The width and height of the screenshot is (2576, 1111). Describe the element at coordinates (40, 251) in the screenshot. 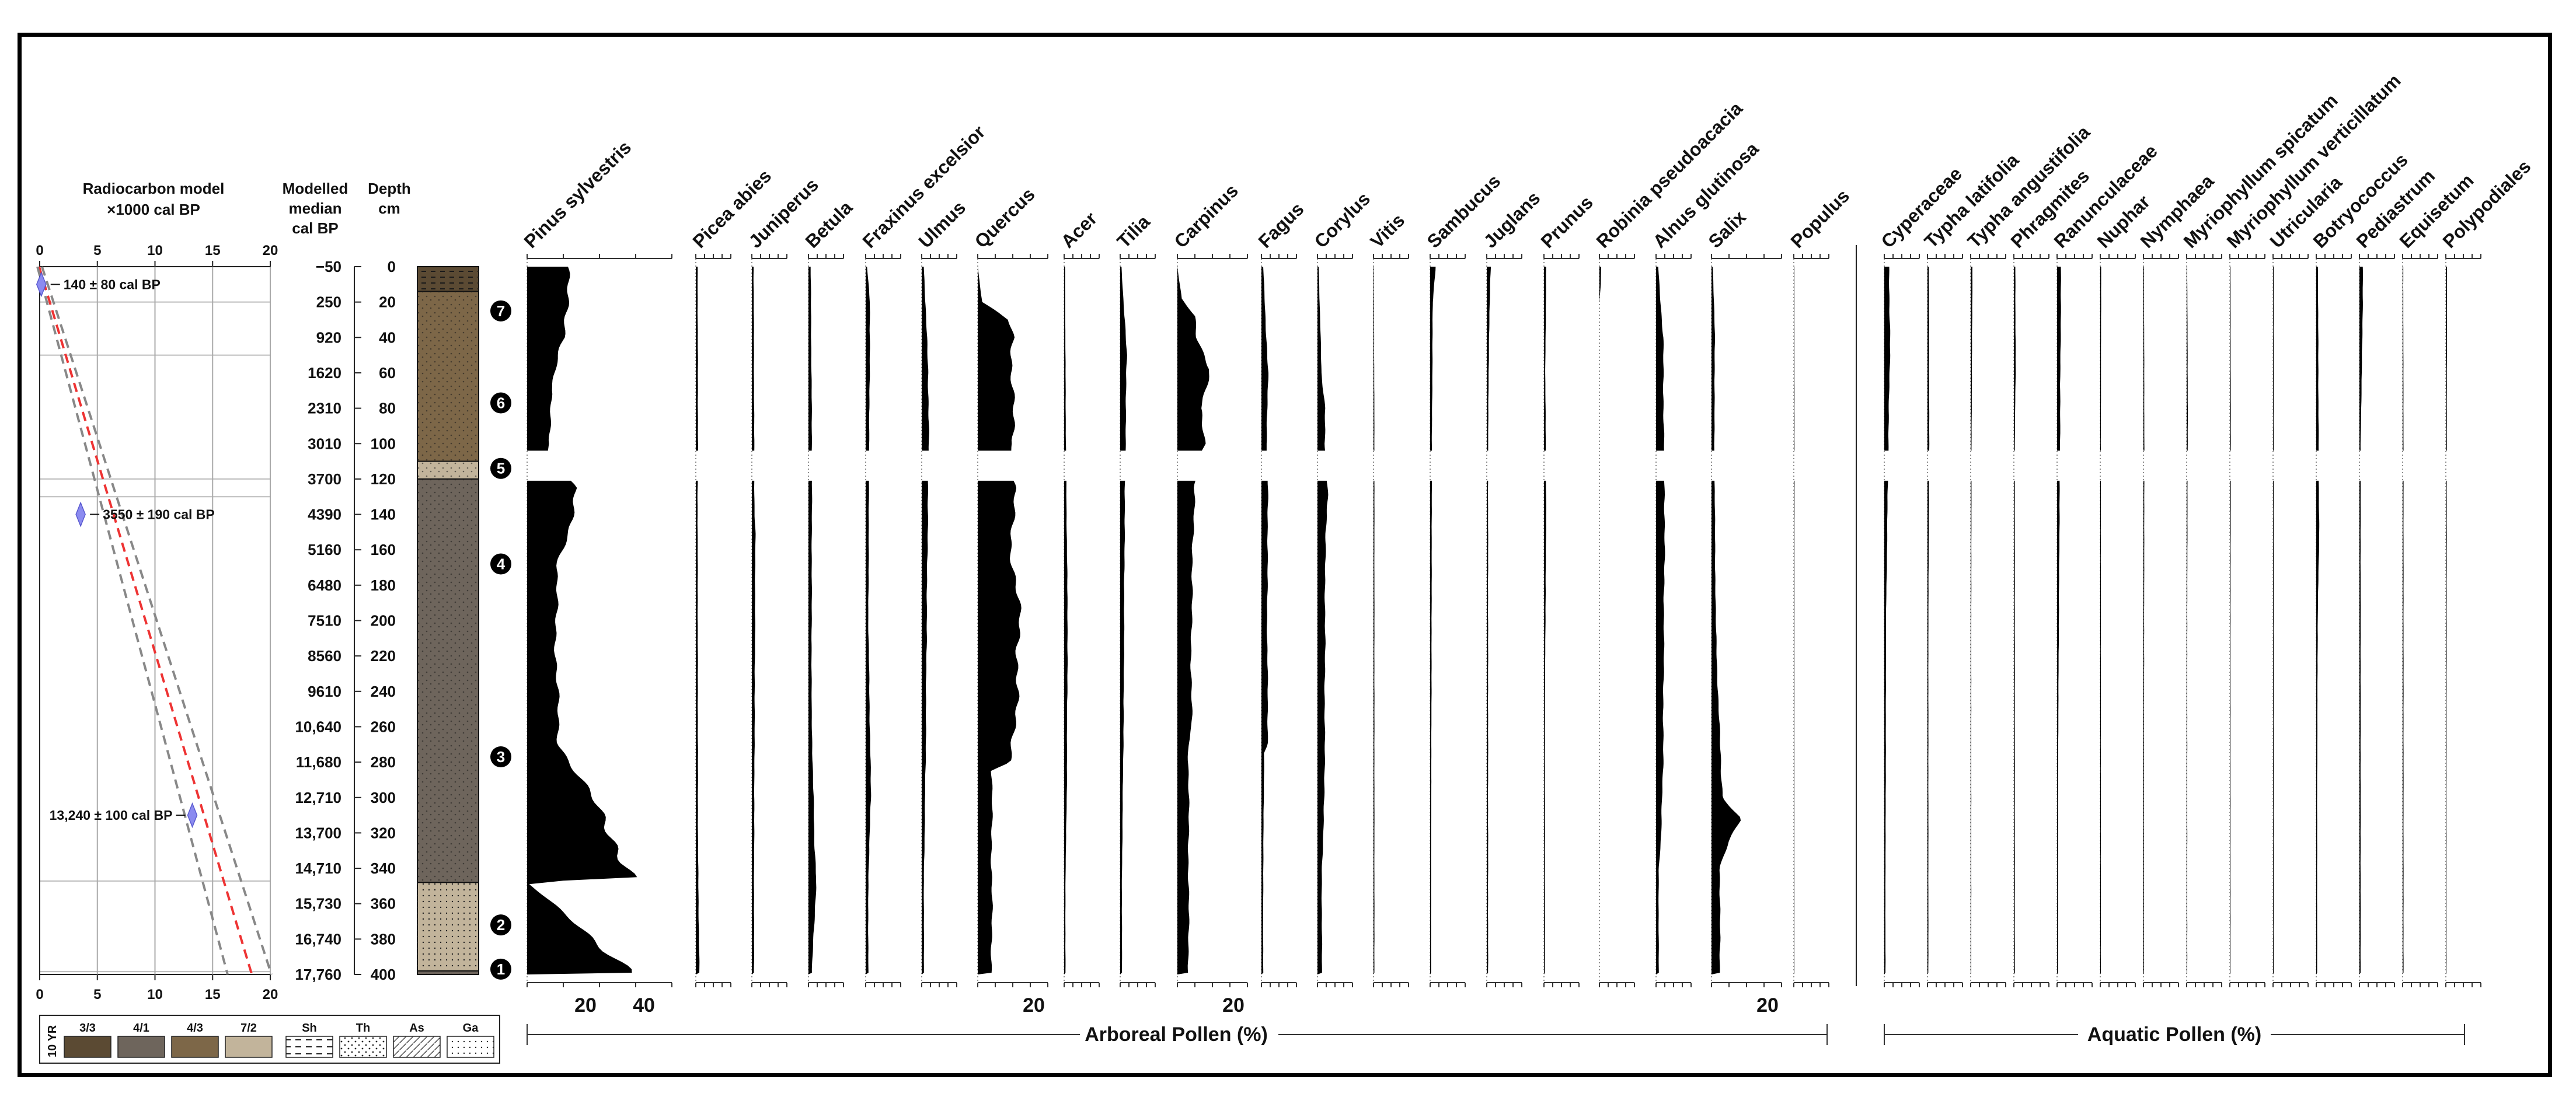

I see `radiocarbon-tick-label-top: 0` at that location.